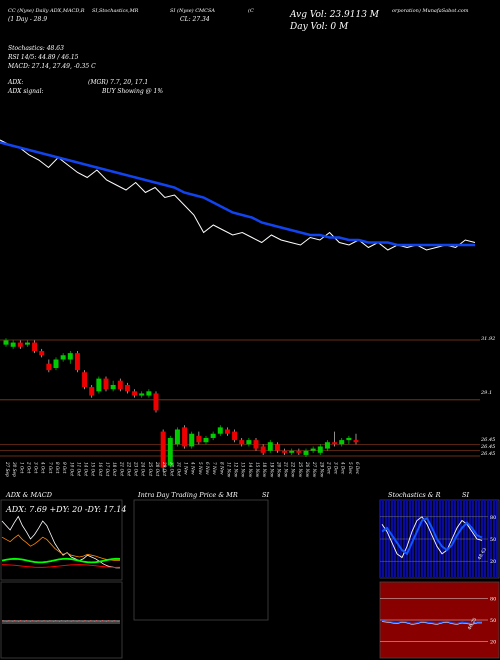  Describe the element at coordinates (43, 57) in the screenshot. I see `rsi-value: RSI 14/5: 44.89 / 46.15` at that location.